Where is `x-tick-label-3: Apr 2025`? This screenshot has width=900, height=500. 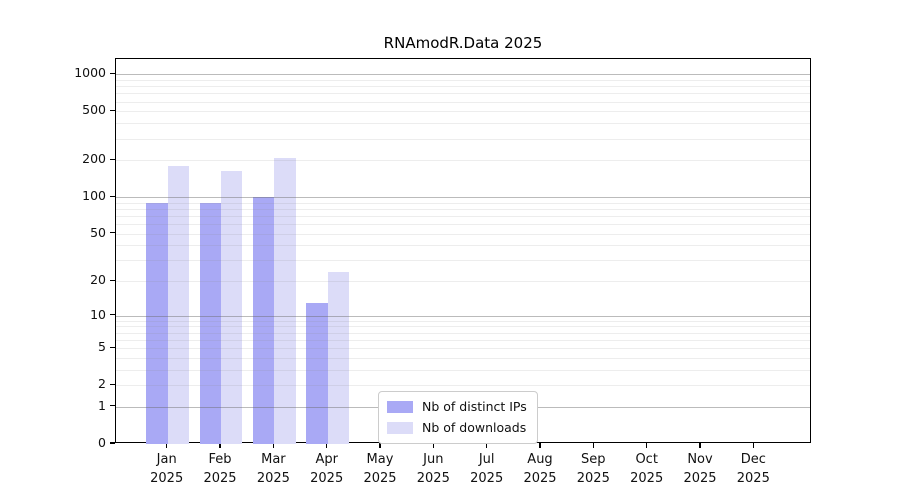
x-tick-label-3: Apr 2025 is located at coordinates (327, 469).